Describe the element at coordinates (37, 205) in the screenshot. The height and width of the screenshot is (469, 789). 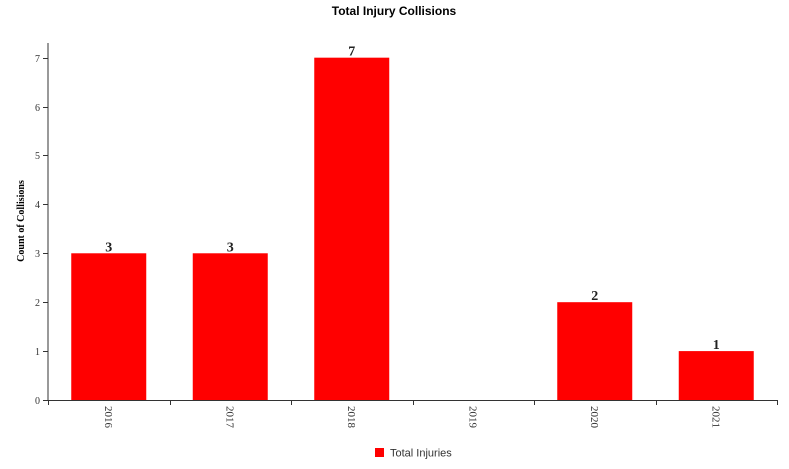
I see `y-tick-label: 4` at that location.